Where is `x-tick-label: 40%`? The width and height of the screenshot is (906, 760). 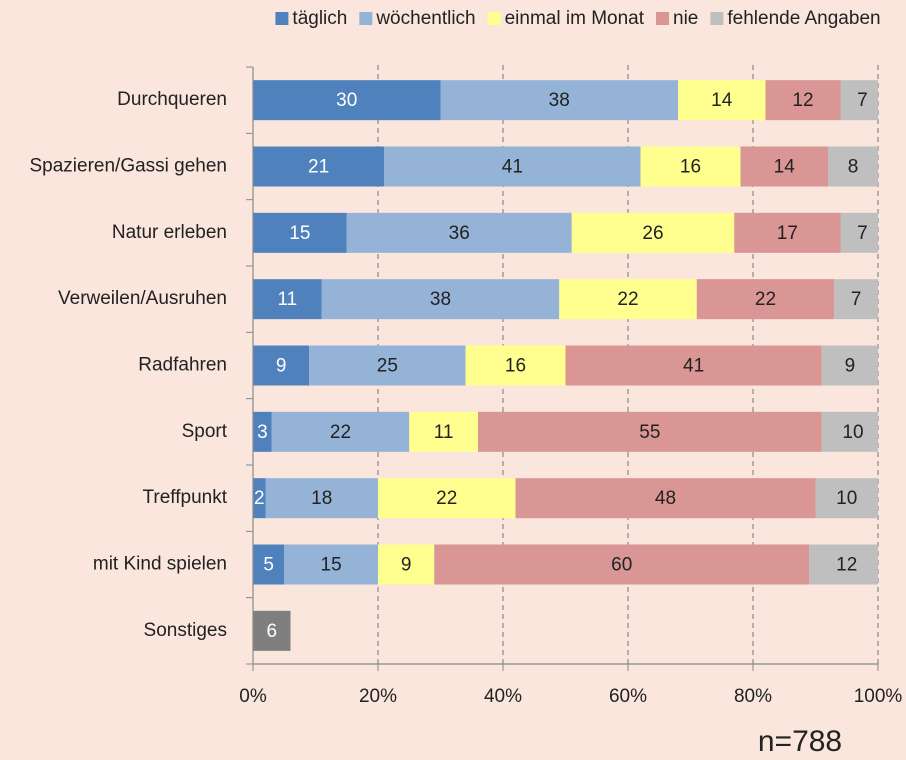 x-tick-label: 40% is located at coordinates (503, 696).